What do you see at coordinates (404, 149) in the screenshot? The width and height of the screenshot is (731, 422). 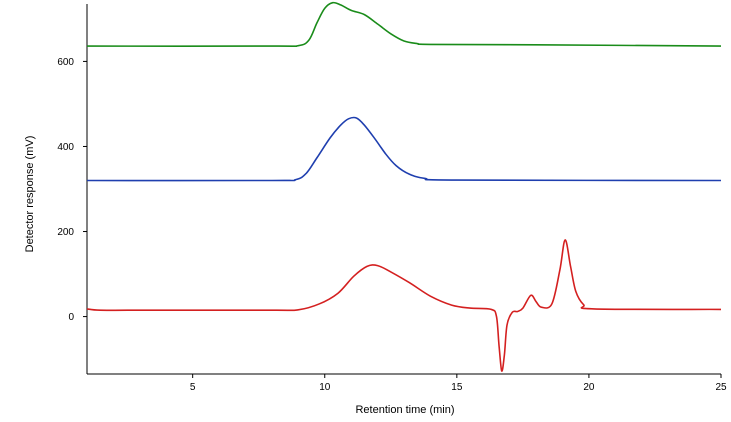 I see `series-line-blue` at bounding box center [404, 149].